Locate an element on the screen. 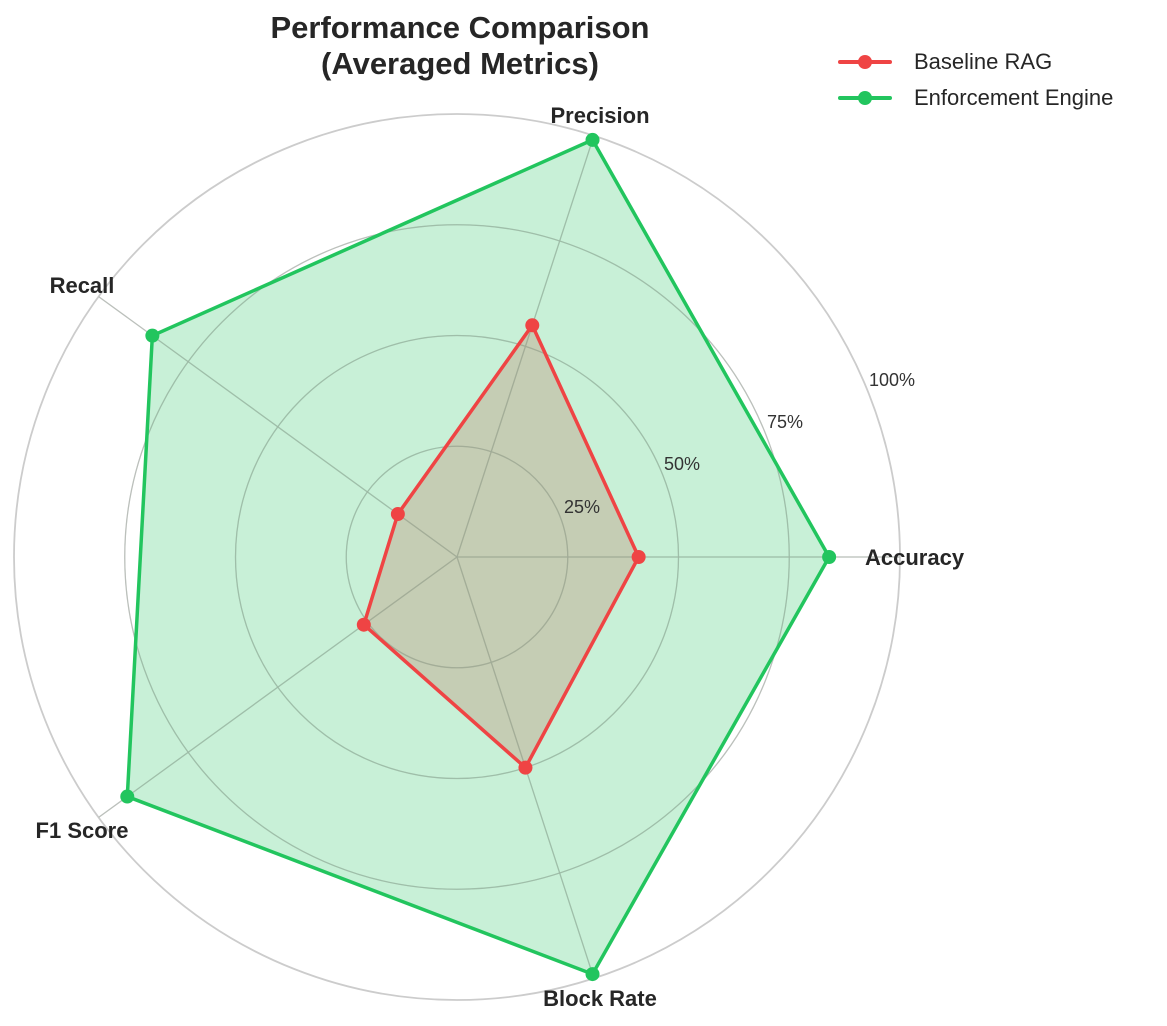 The width and height of the screenshot is (1167, 1026). legend-item-enforcement: Enforcement Engine is located at coordinates (975, 98).